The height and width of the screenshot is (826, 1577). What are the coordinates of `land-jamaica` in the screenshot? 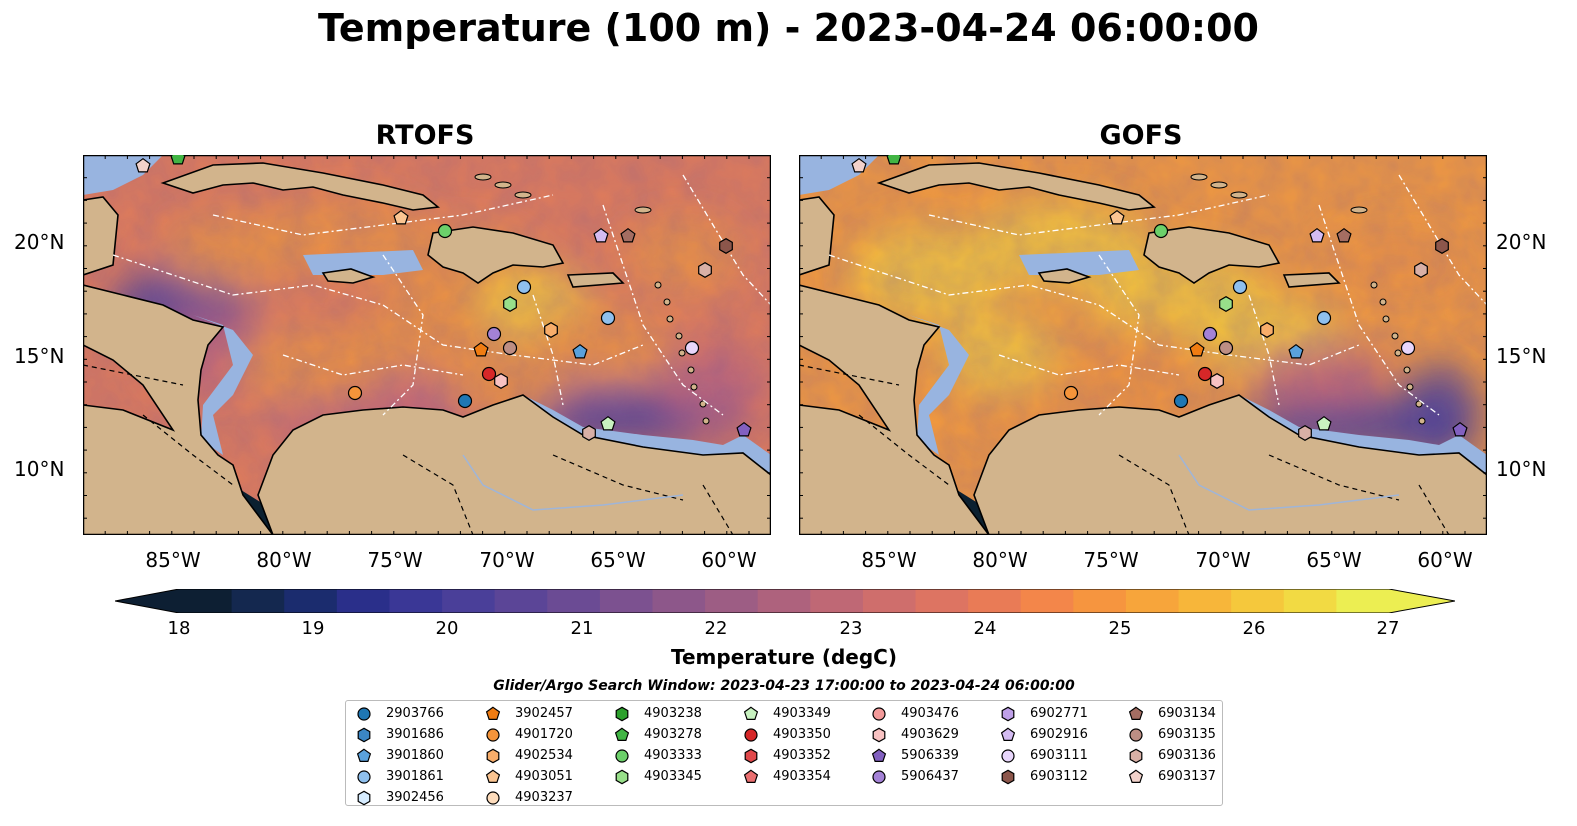 It's located at (1064, 276).